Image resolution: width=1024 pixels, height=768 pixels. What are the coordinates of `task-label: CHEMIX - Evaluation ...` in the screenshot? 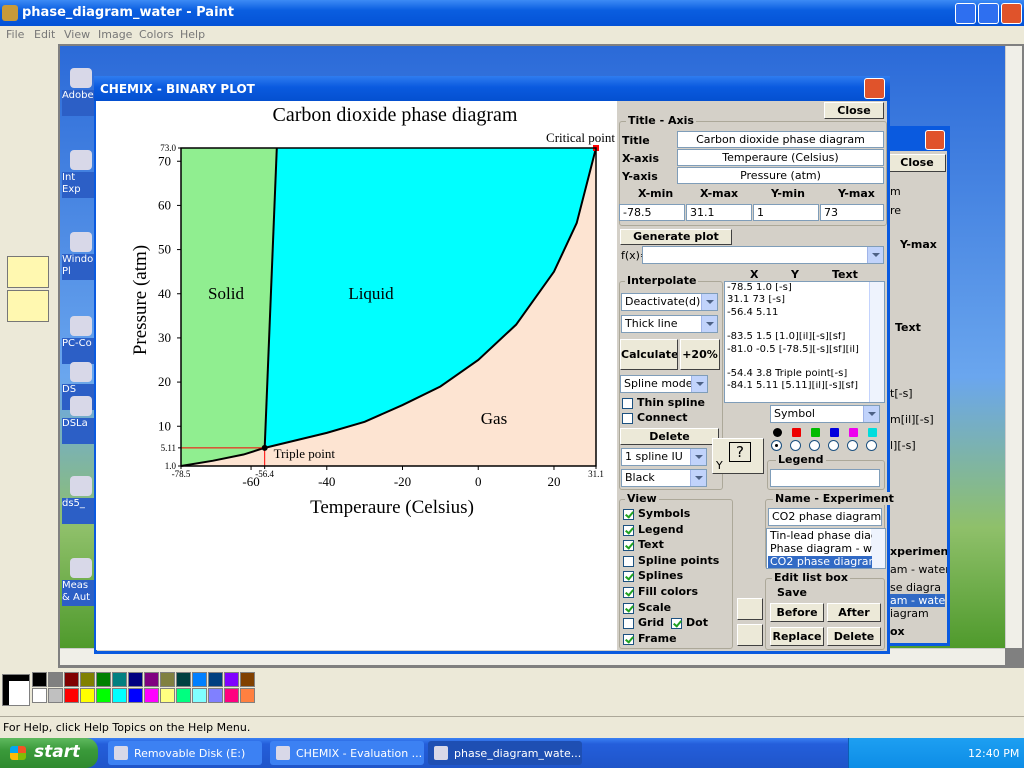 It's located at (359, 753).